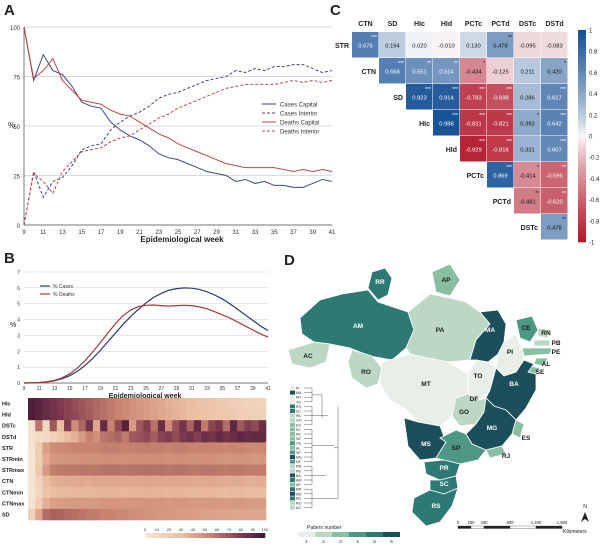 This screenshot has height=553, width=600. What do you see at coordinates (496, 452) in the screenshot?
I see `state-rj` at bounding box center [496, 452].